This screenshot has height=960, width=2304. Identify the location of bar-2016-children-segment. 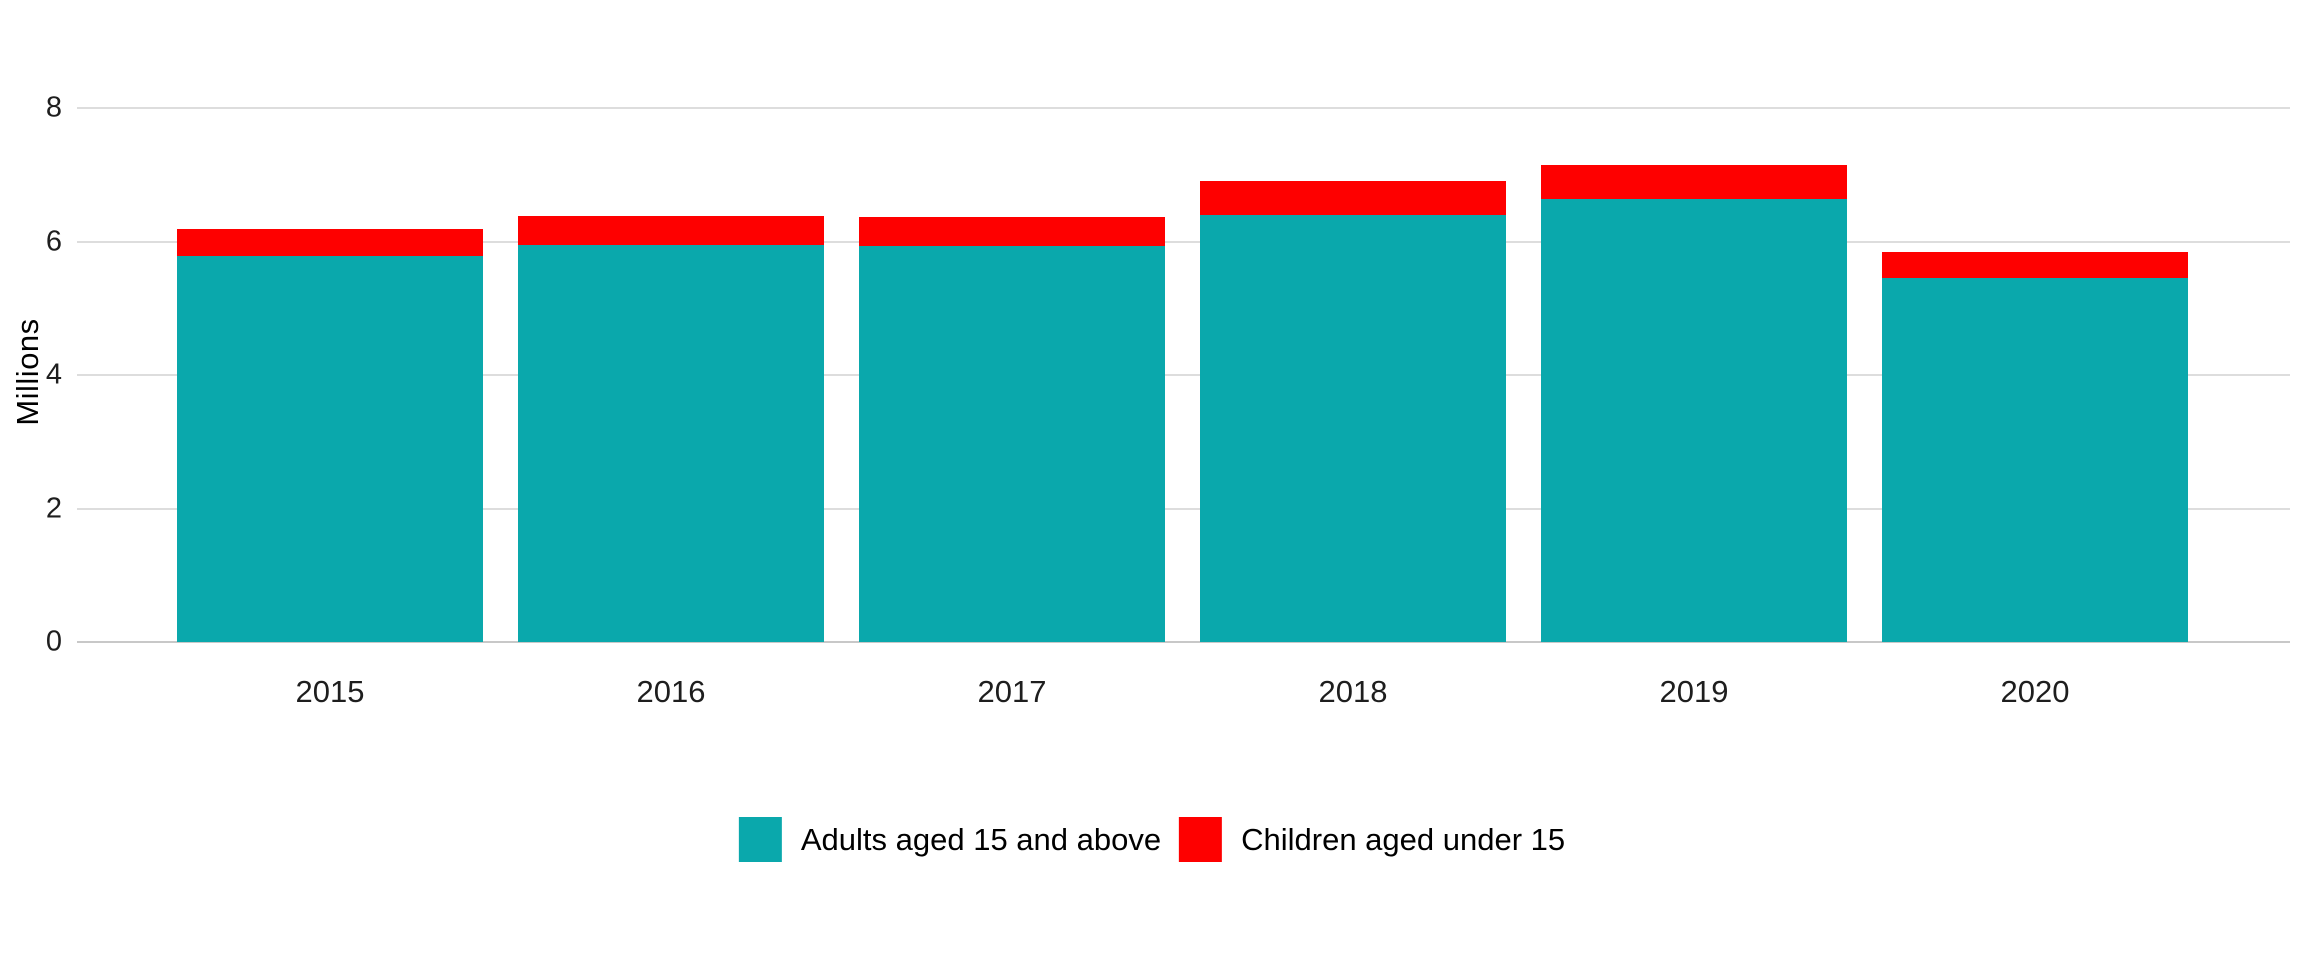
(671, 231).